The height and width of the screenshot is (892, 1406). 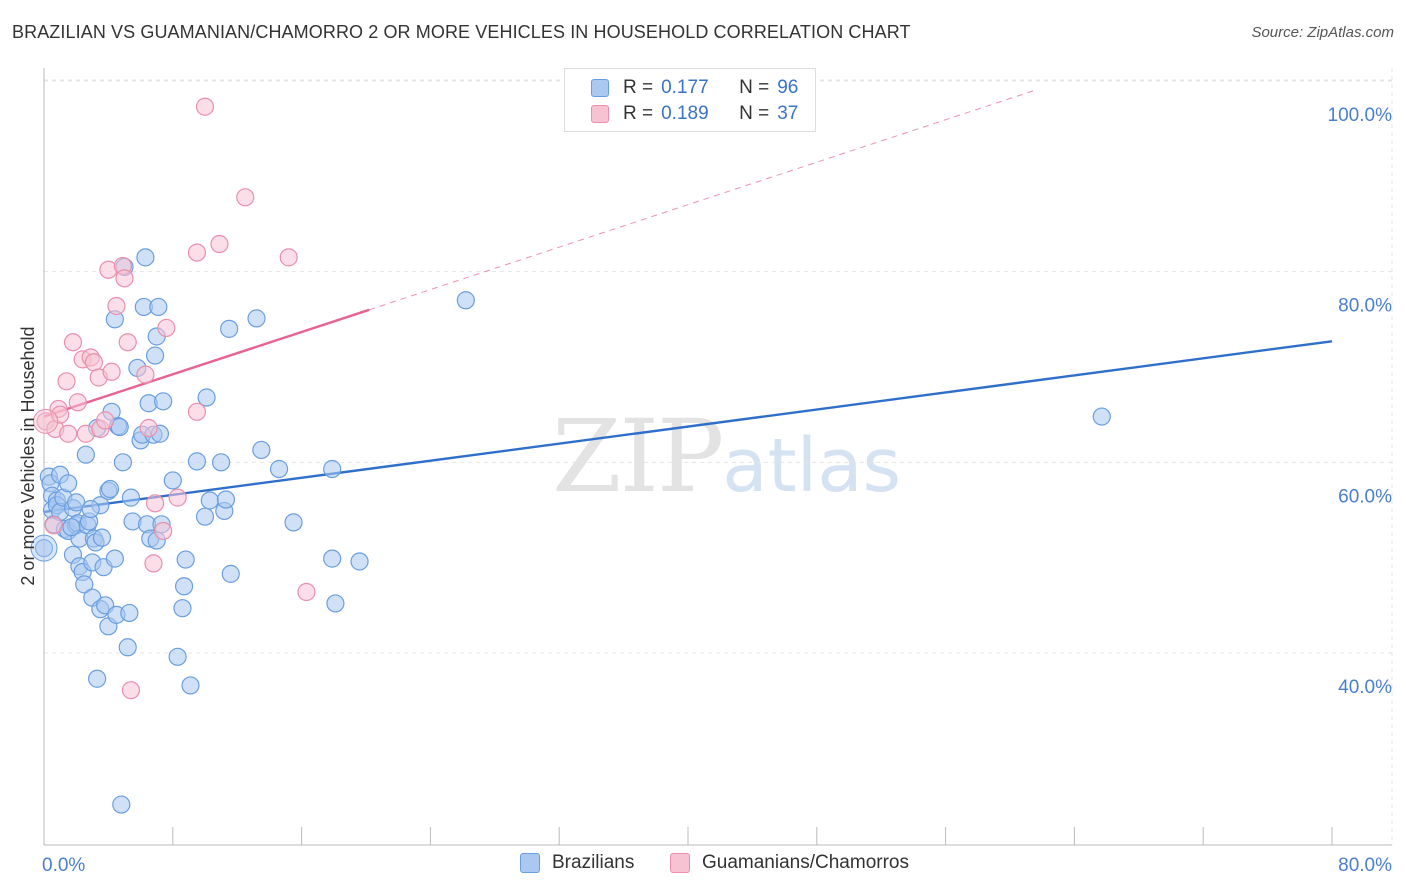 I want to click on correlation-legend: R = 0.177 N = 96 R = 0.189 N = 37, so click(x=690, y=100).